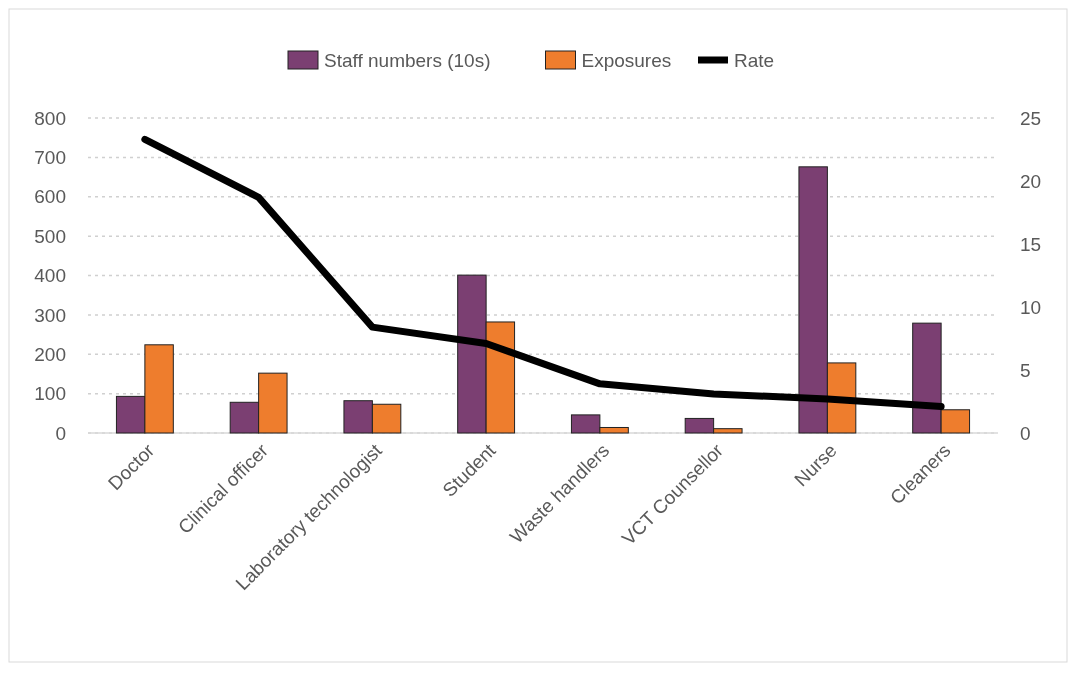 This screenshot has width=1078, height=675. Describe the element at coordinates (626, 60) in the screenshot. I see `legend-label: Exposures` at that location.